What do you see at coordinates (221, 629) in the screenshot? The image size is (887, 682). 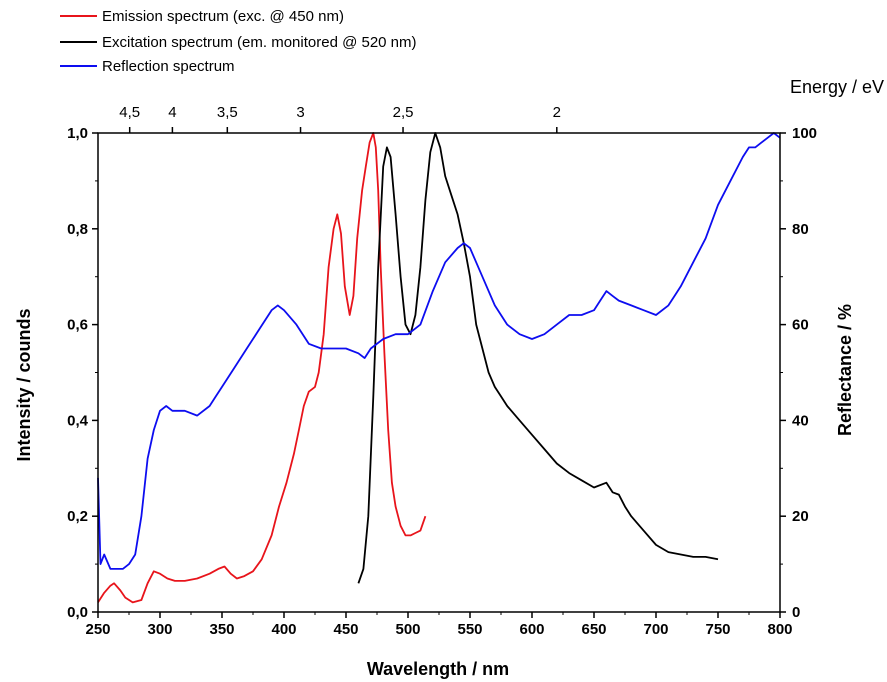 I see `x-tick-label: 350` at bounding box center [221, 629].